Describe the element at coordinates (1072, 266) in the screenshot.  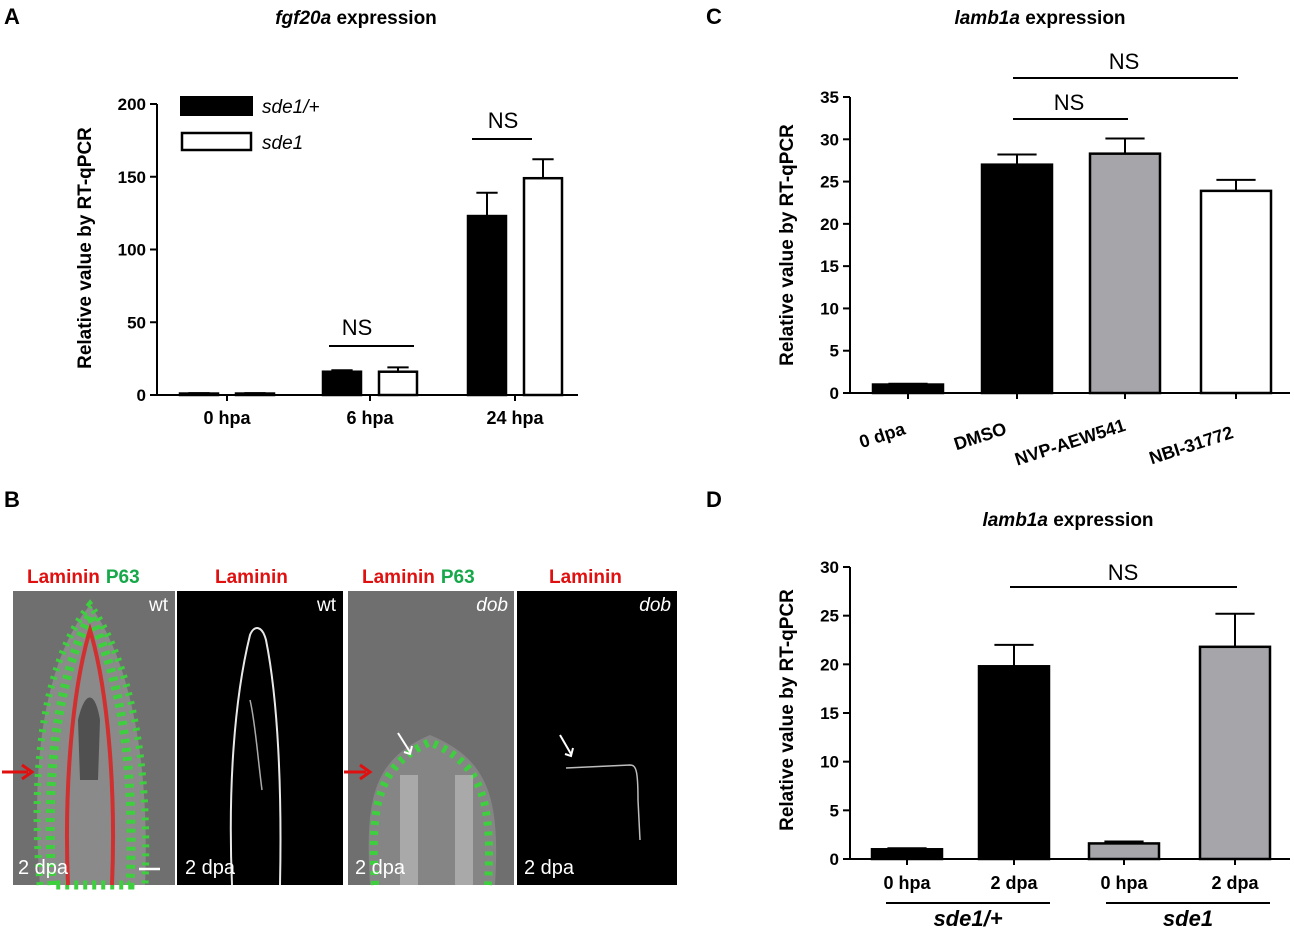
I see `panel-c-bars` at that location.